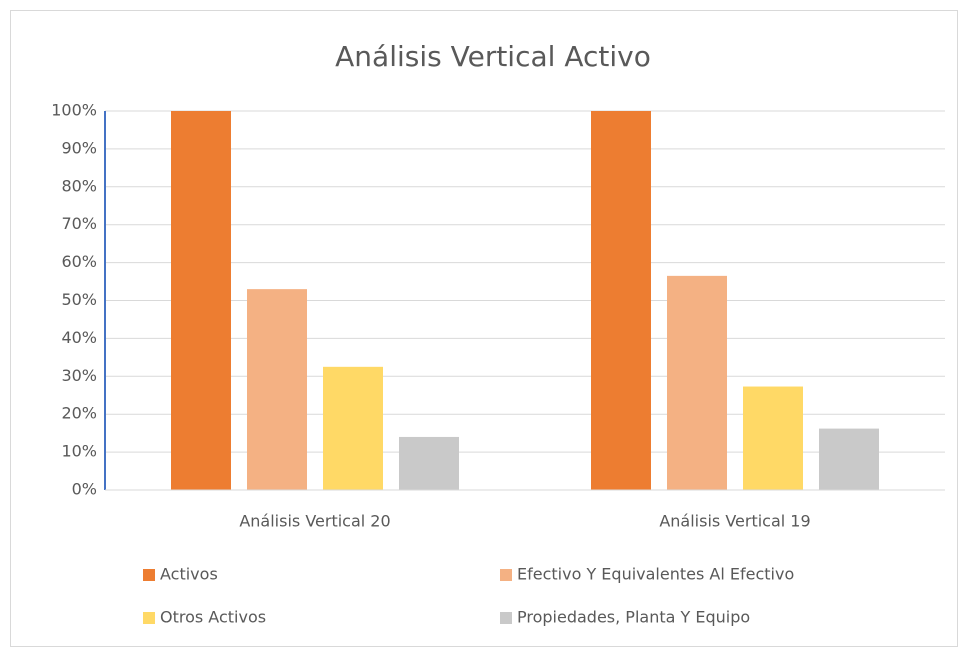 The width and height of the screenshot is (962, 648). What do you see at coordinates (213, 617) in the screenshot?
I see `legend-label: Otros Activos` at bounding box center [213, 617].